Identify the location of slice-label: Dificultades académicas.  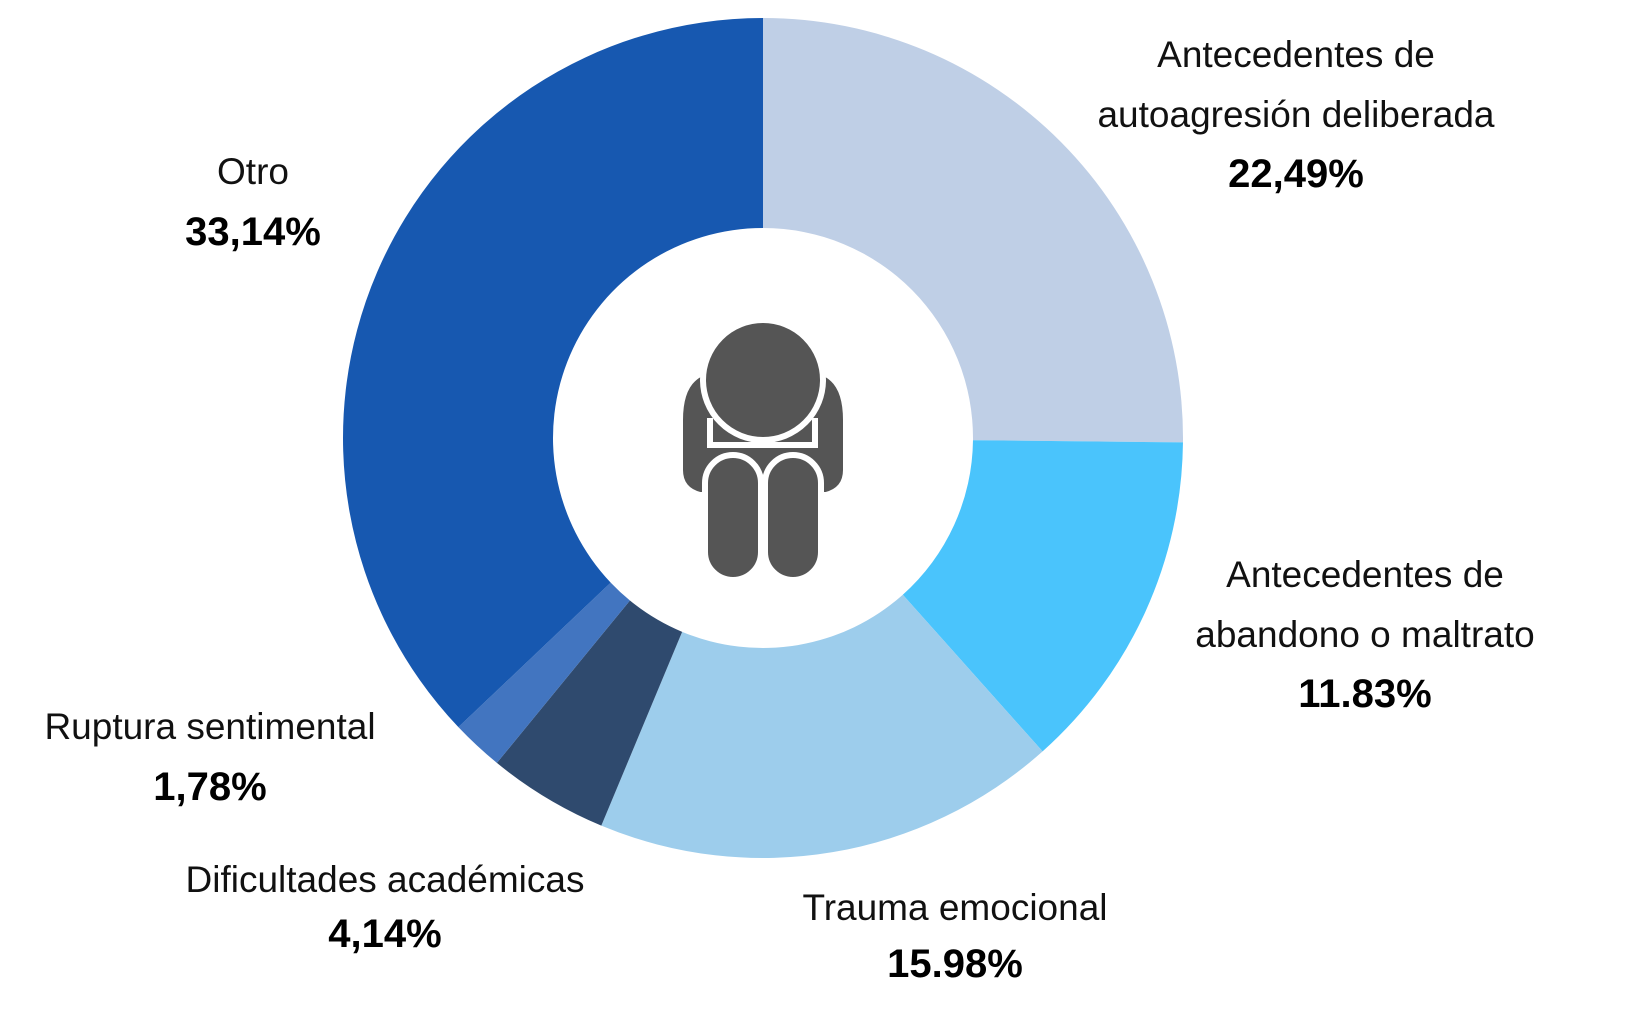
(385, 879).